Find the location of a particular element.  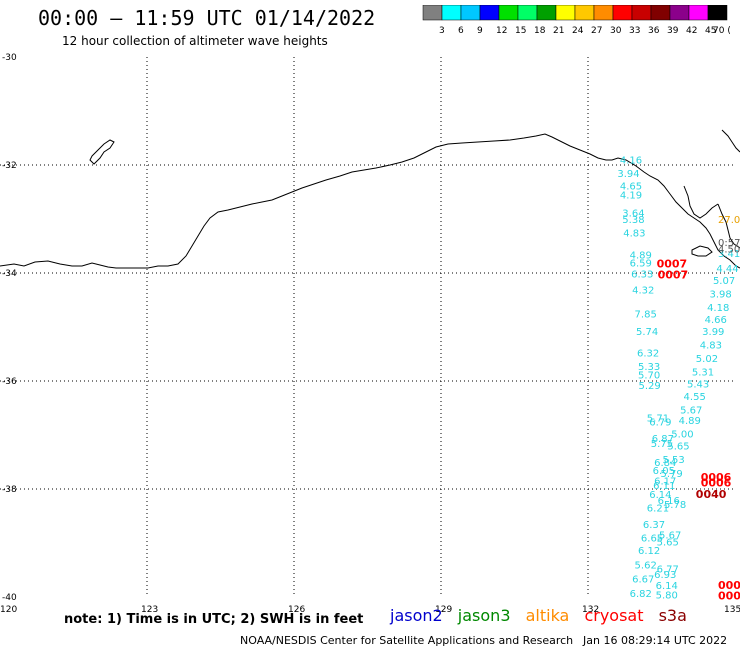

satellite-s3a: s3a is located at coordinates (672, 615).